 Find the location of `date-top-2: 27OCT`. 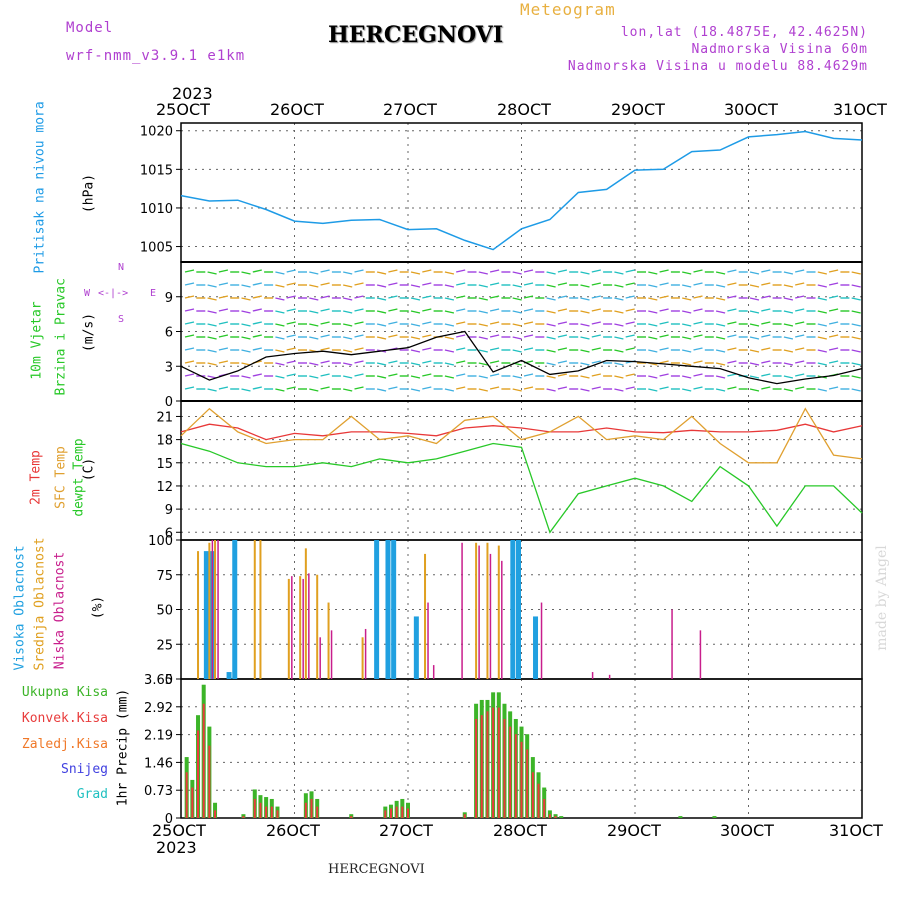

date-top-2: 27OCT is located at coordinates (410, 109).